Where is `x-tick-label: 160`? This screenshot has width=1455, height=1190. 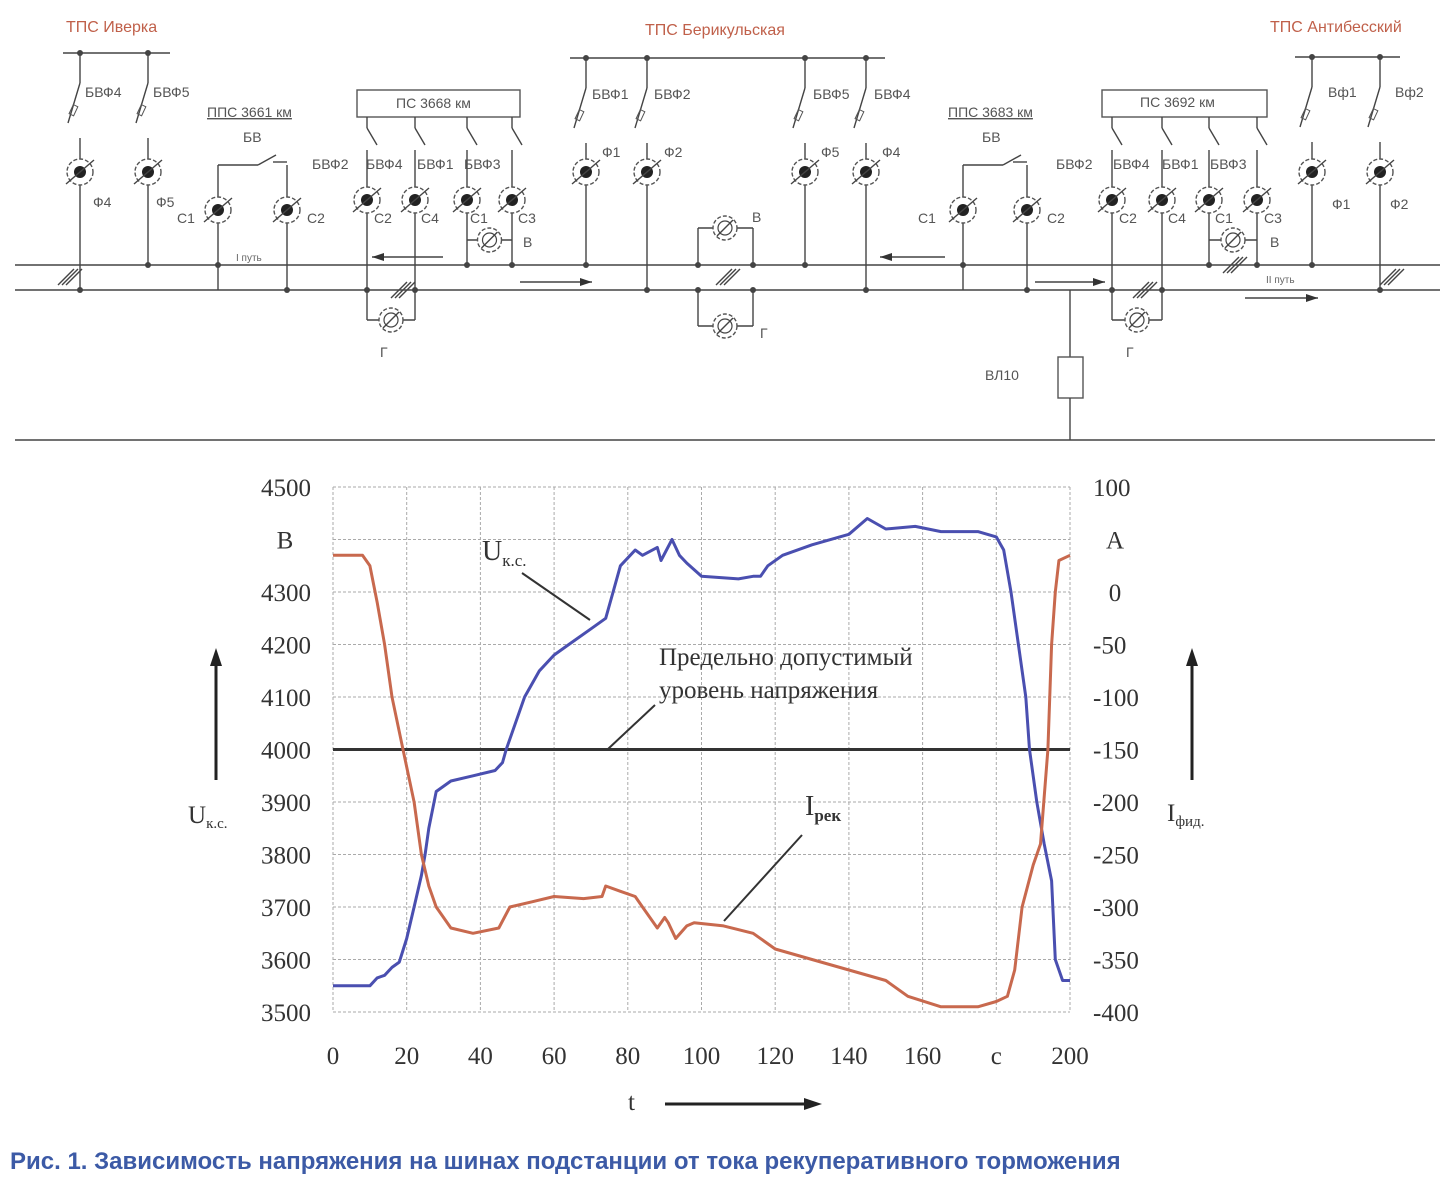
x-tick-label: 160 is located at coordinates (923, 1056).